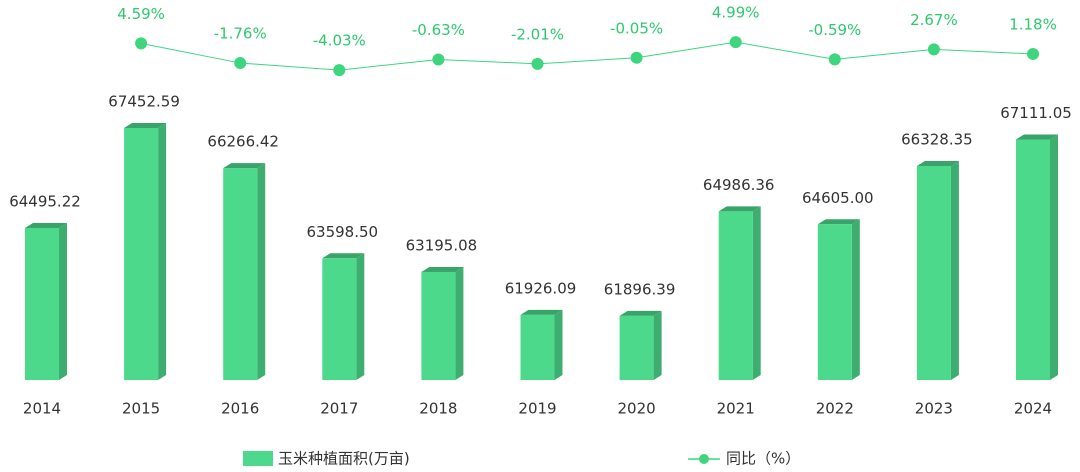 The height and width of the screenshot is (472, 1080). Describe the element at coordinates (240, 34) in the screenshot. I see `line-value-label: -1.76%` at that location.